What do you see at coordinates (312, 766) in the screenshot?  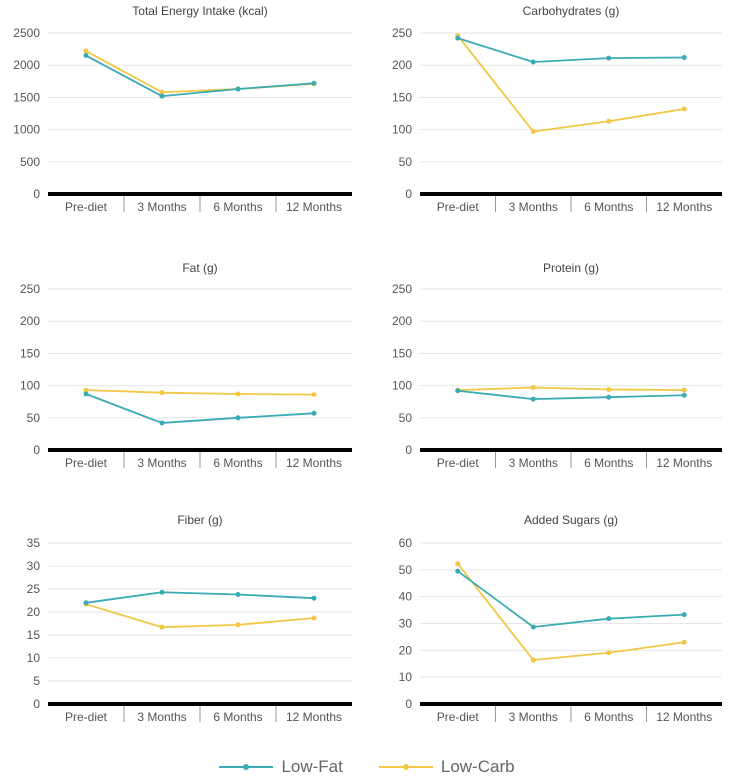 I see `legend-label-low-fat: Low-Fat` at bounding box center [312, 766].